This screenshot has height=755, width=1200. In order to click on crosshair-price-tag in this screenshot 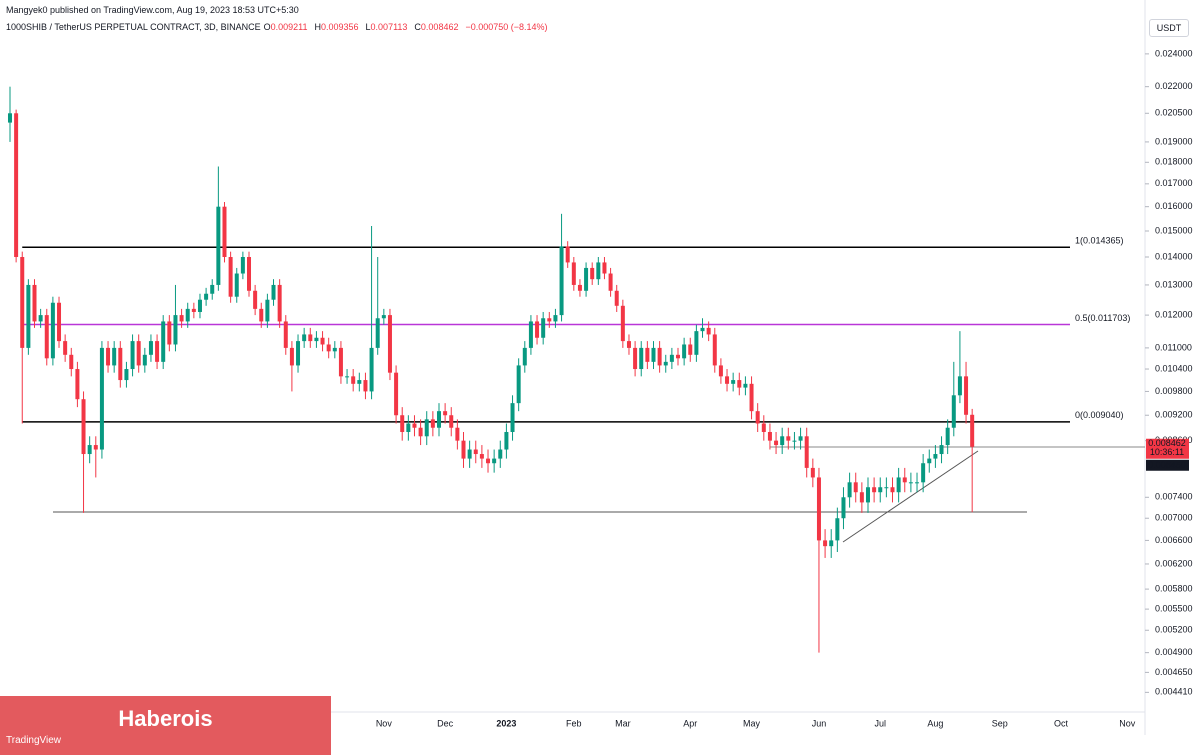, I will do `click(1167, 465)`.